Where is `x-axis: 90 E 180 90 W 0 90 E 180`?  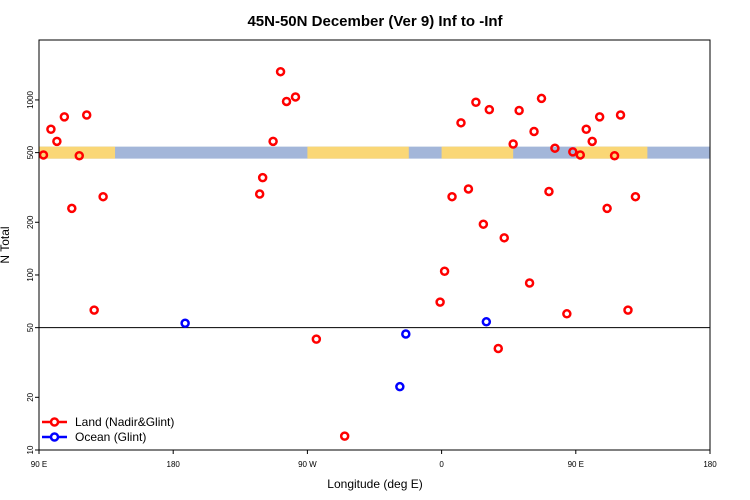
x-axis: 90 E 180 90 W 0 90 E 180 is located at coordinates (374, 459).